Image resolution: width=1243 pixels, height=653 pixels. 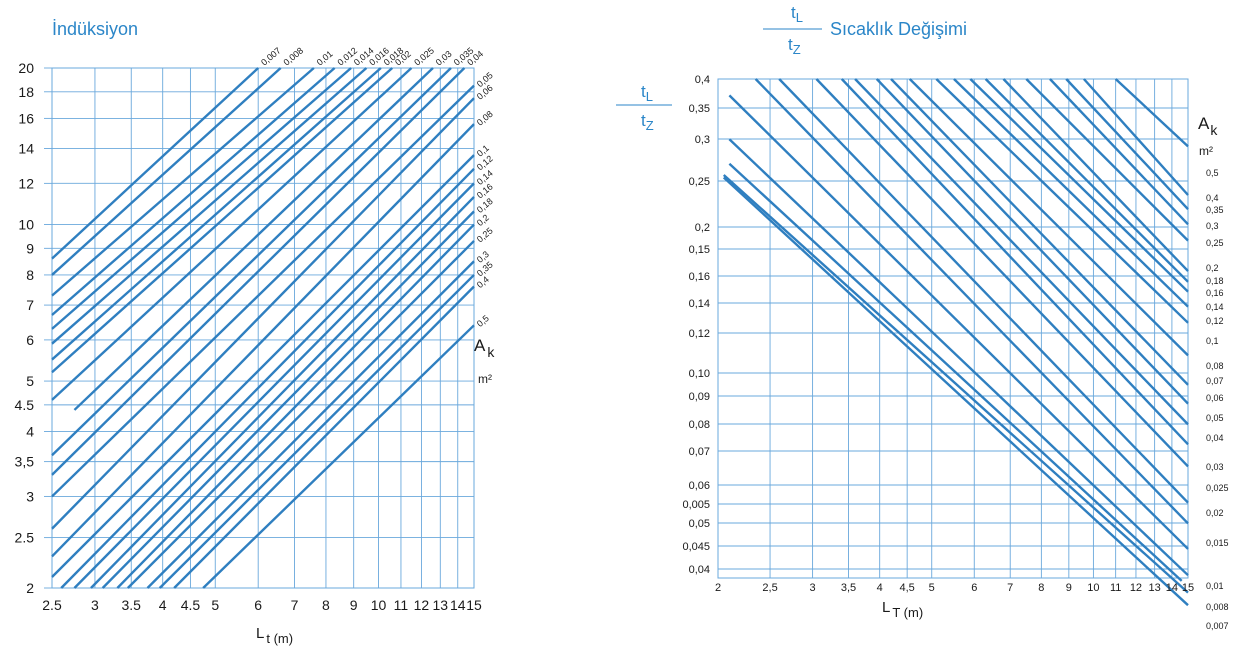 I want to click on temperature-x-tick: 15, so click(x=1188, y=588).